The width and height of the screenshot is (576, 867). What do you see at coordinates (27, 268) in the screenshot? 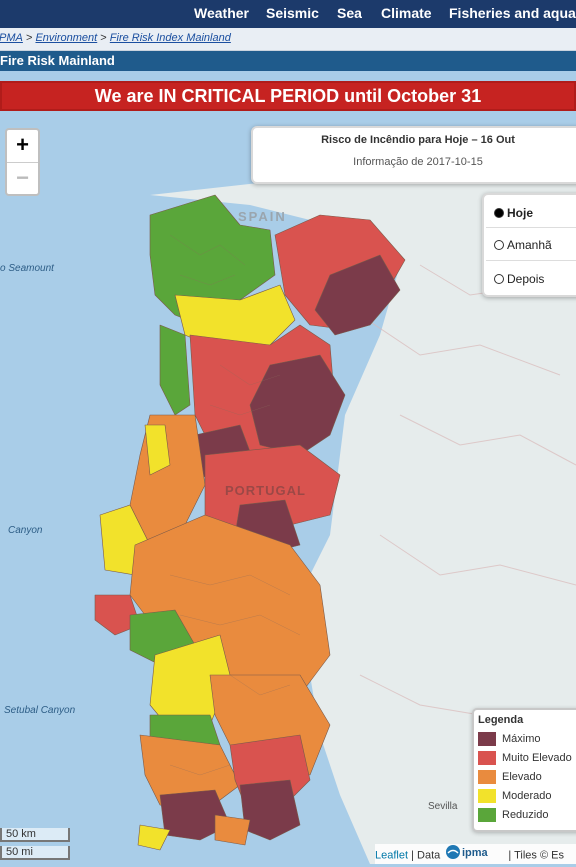
I see `label-seamount: o Seamount` at bounding box center [27, 268].